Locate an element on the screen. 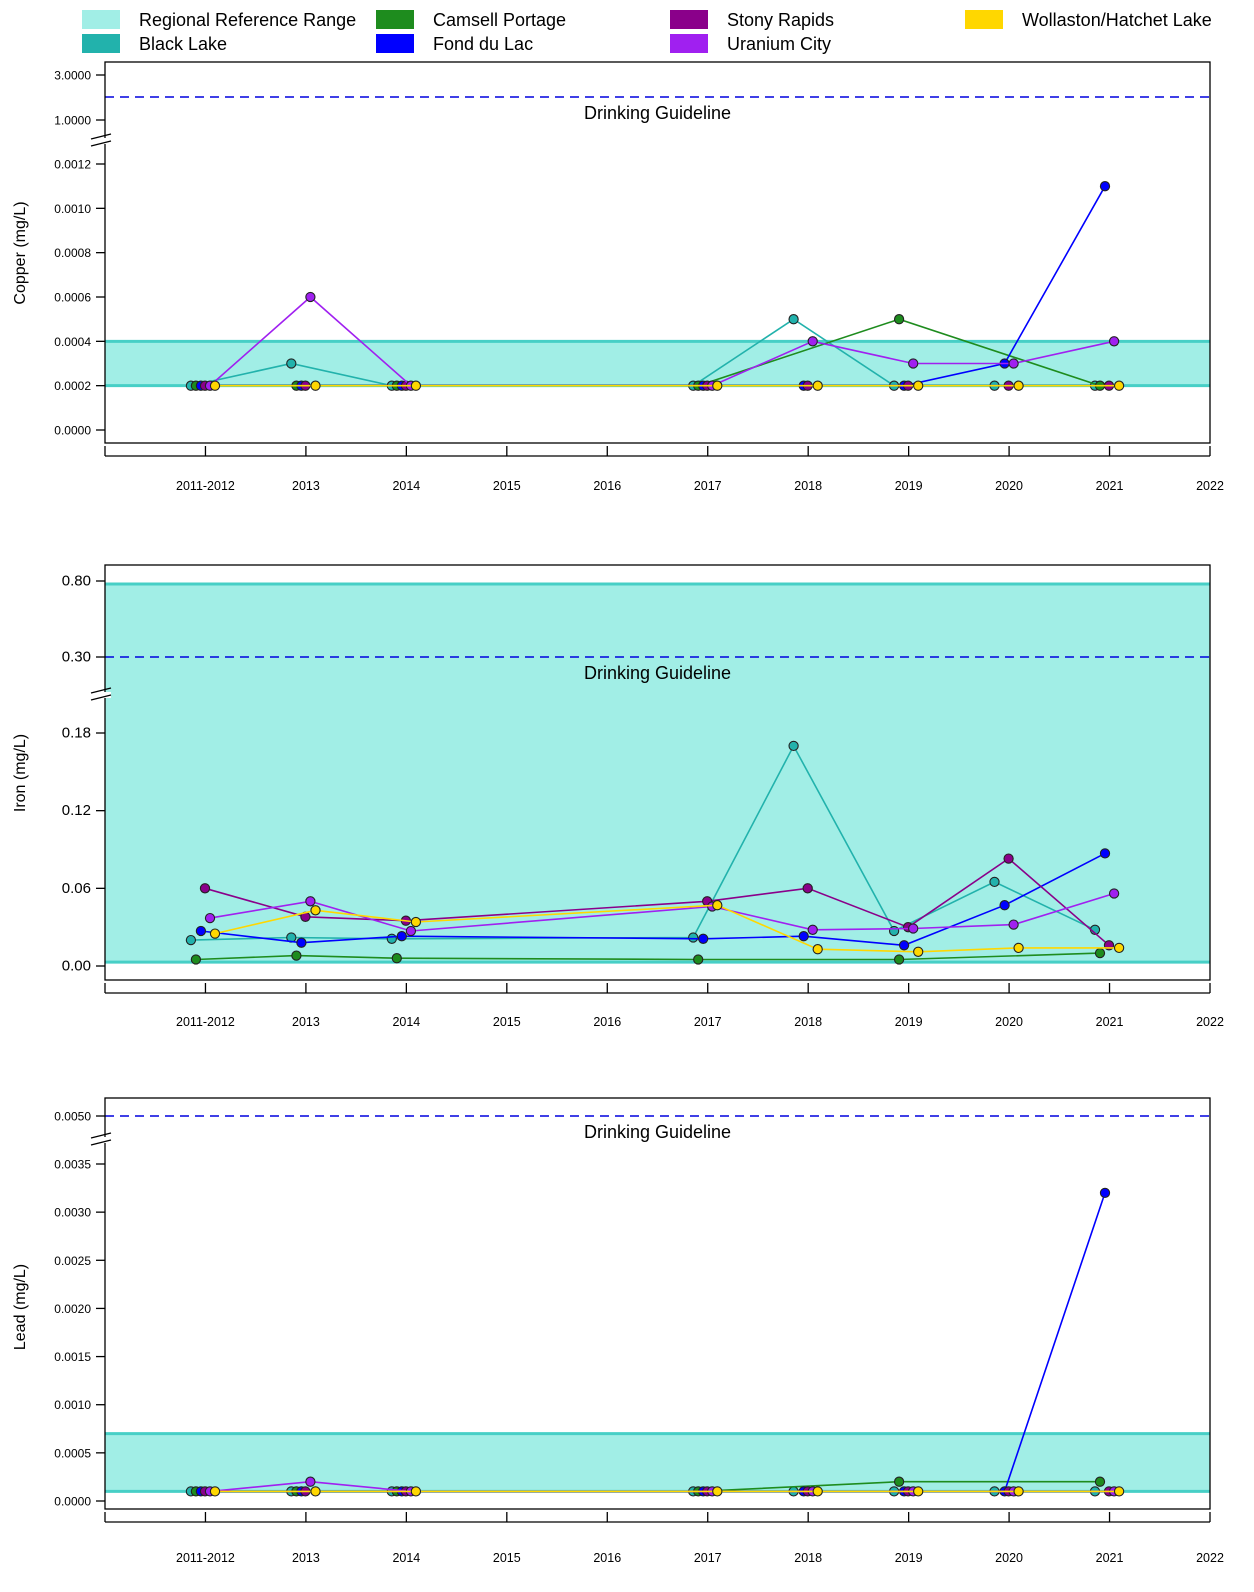  series-line-stony-rapids is located at coordinates (657, 901).